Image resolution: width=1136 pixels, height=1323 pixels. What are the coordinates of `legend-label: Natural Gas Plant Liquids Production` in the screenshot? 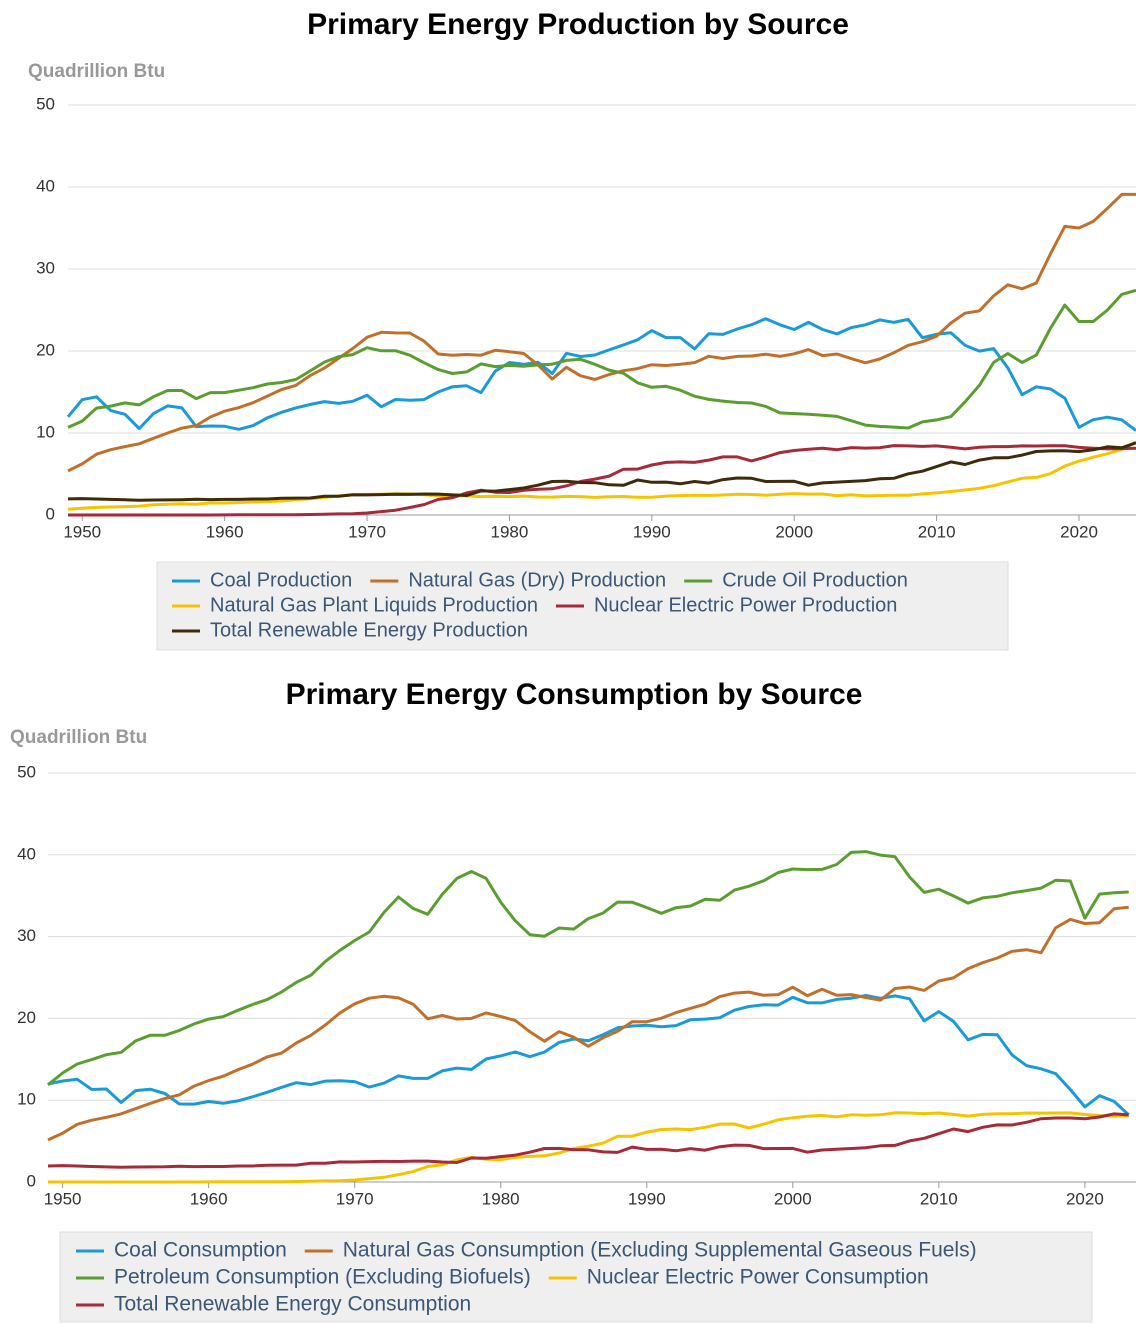 It's located at (374, 605).